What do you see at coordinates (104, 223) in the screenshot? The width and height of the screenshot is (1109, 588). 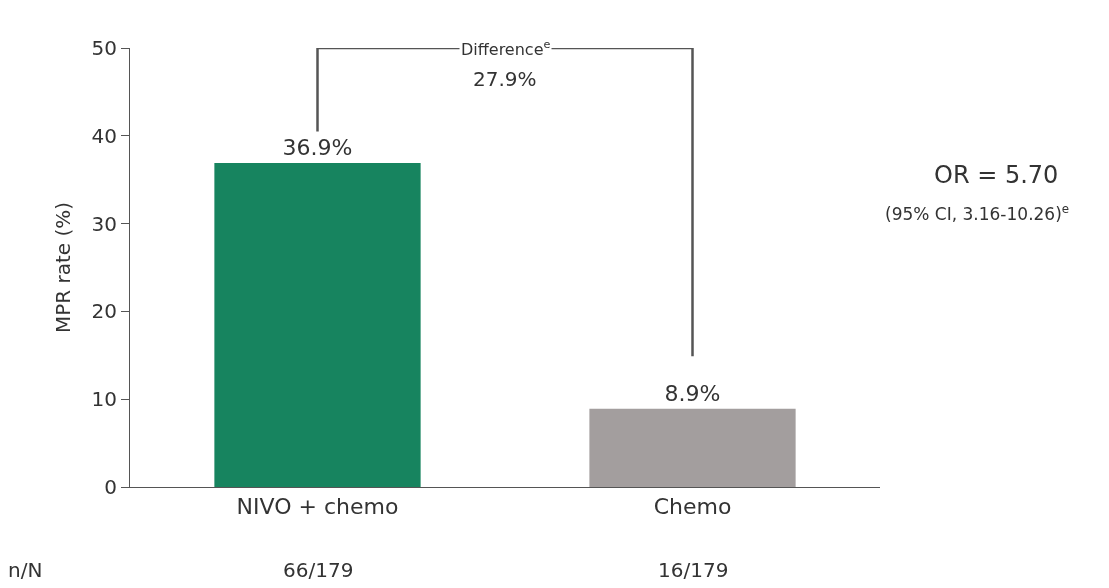 I see `y-tick-label: 30` at bounding box center [104, 223].